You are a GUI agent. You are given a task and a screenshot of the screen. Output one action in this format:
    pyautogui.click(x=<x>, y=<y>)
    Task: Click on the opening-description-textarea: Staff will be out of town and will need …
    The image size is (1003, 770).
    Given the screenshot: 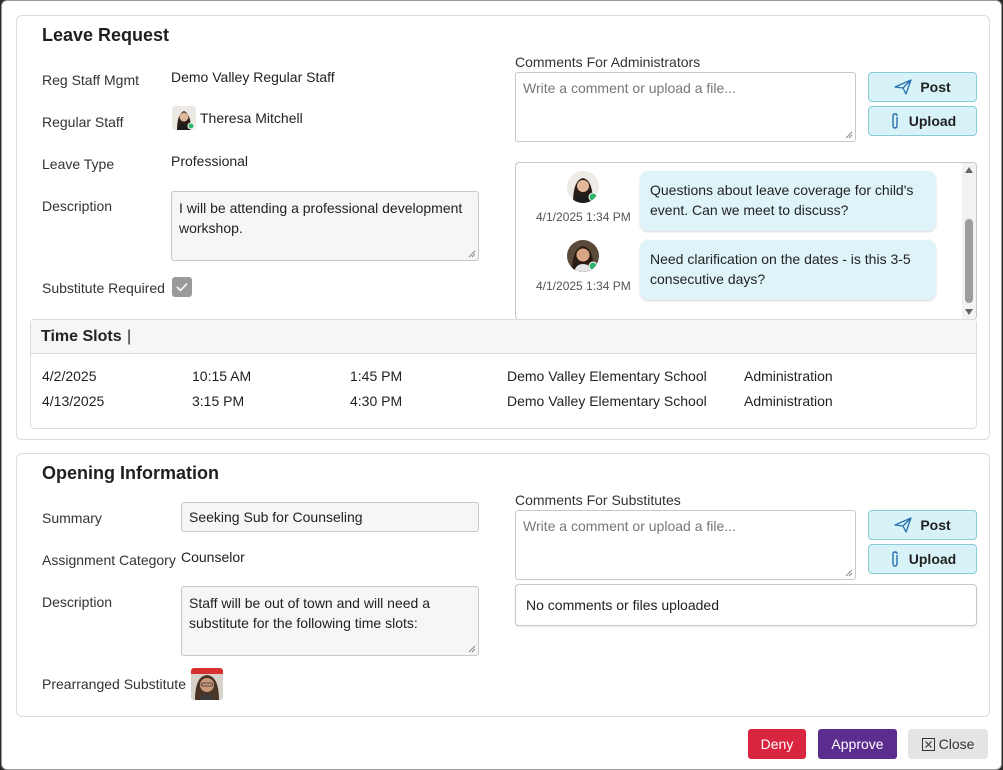 What is the action you would take?
    pyautogui.click(x=330, y=621)
    